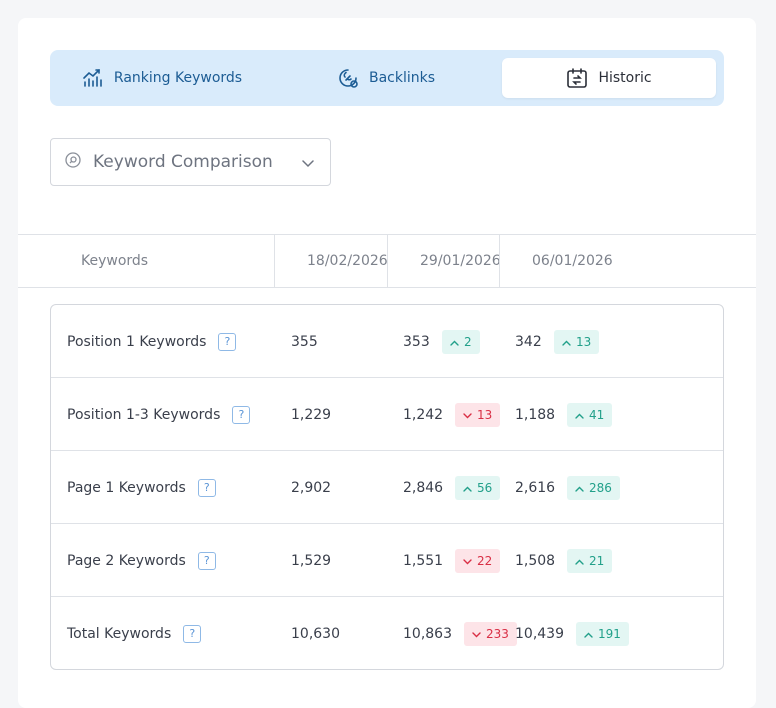 The width and height of the screenshot is (776, 708). What do you see at coordinates (183, 162) in the screenshot?
I see `dropdown-label: Keyword Comparison` at bounding box center [183, 162].